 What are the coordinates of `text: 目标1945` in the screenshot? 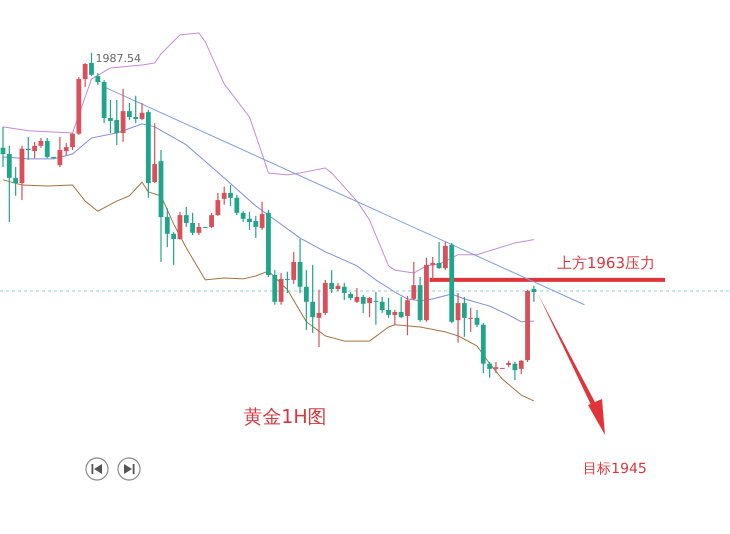 It's located at (615, 469).